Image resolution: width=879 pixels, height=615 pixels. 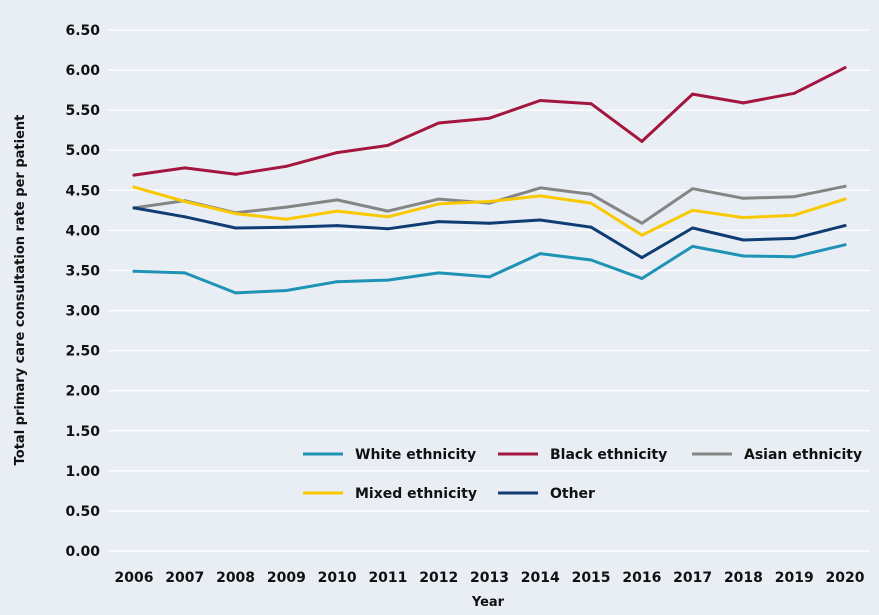 I want to click on legend-item: Asian ethnicity, so click(x=777, y=455).